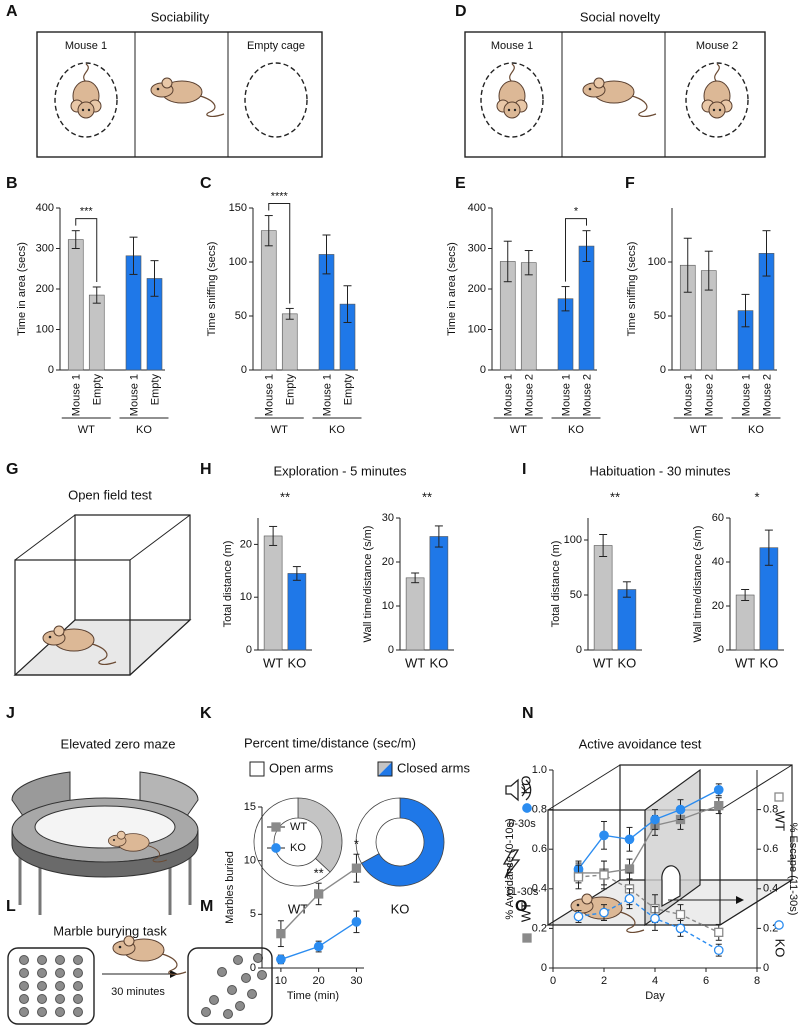  I want to click on legend-label: KO, so click(780, 948).